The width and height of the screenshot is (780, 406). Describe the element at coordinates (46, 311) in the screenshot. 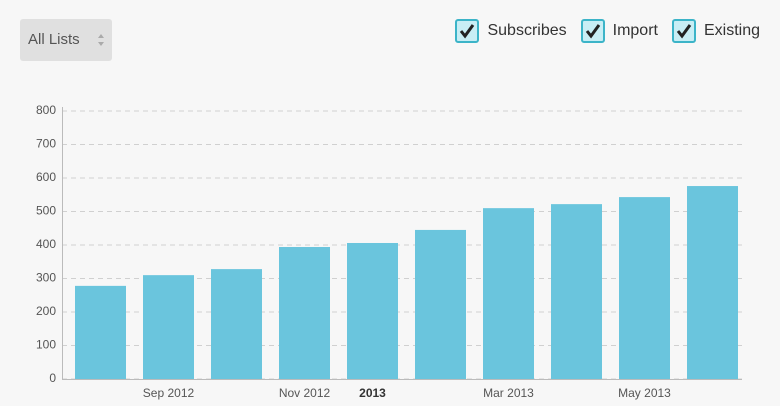

I see `y-tick-label: 200` at that location.